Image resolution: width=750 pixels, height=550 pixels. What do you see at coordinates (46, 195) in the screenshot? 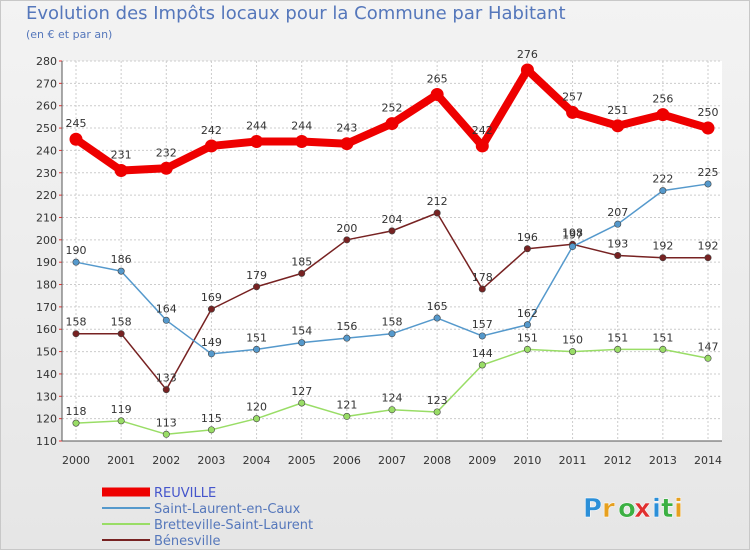
I see `y-tick-label: 220` at bounding box center [46, 195].